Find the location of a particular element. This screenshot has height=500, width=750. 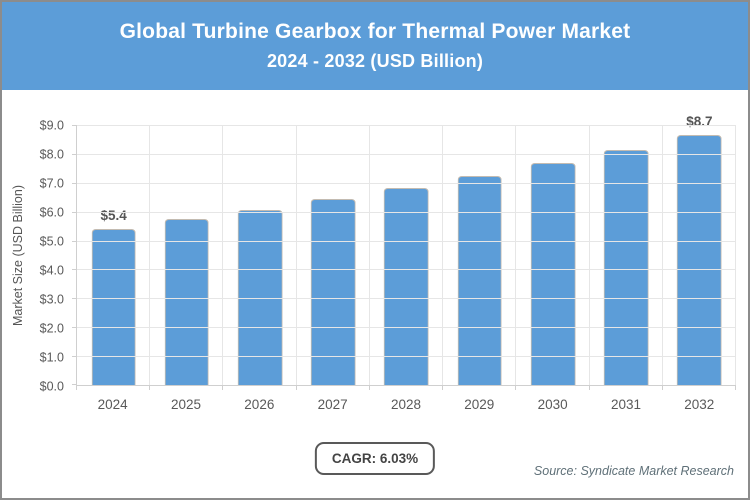

x-tick-label-2027: 2027 is located at coordinates (332, 404).